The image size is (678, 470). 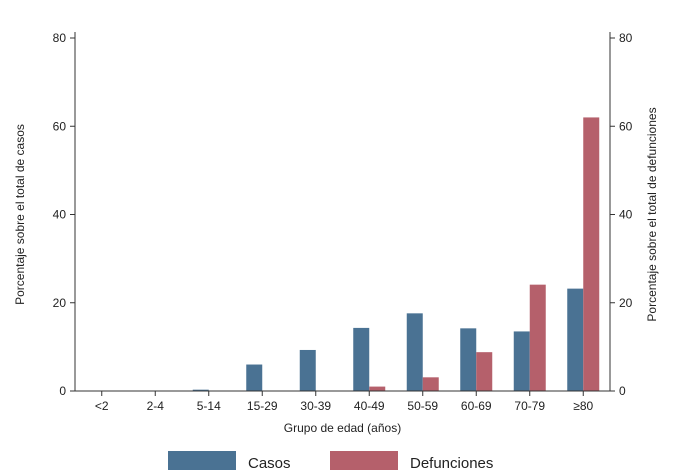 I want to click on x-tick-label: <2, so click(x=102, y=406).